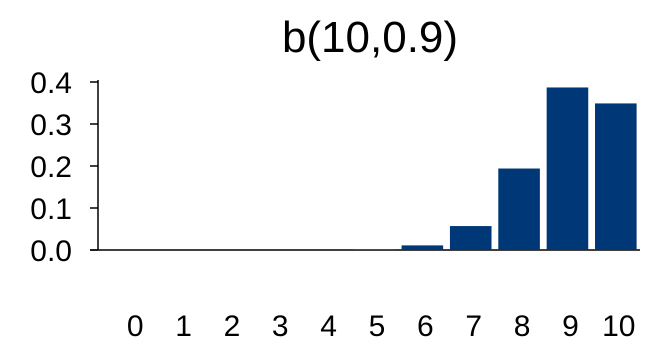 Image resolution: width=645 pixels, height=348 pixels. What do you see at coordinates (135, 326) in the screenshot?
I see `x-tick-label: 0` at bounding box center [135, 326].